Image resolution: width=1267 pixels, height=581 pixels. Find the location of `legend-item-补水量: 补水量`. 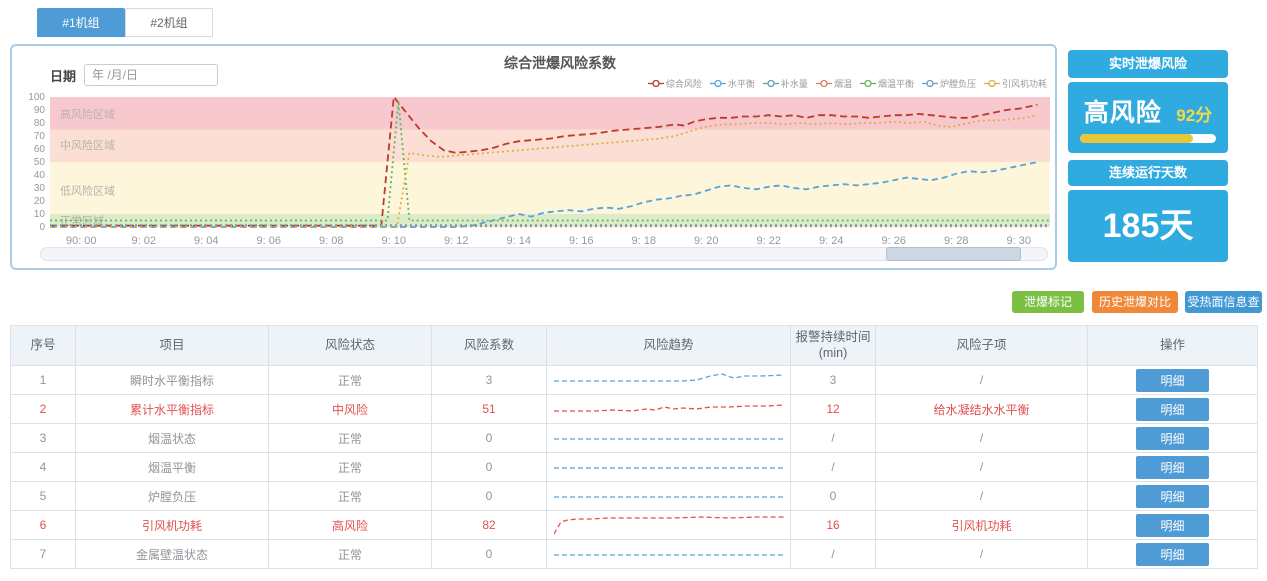

legend-item-补水量: 补水量 is located at coordinates (785, 83).